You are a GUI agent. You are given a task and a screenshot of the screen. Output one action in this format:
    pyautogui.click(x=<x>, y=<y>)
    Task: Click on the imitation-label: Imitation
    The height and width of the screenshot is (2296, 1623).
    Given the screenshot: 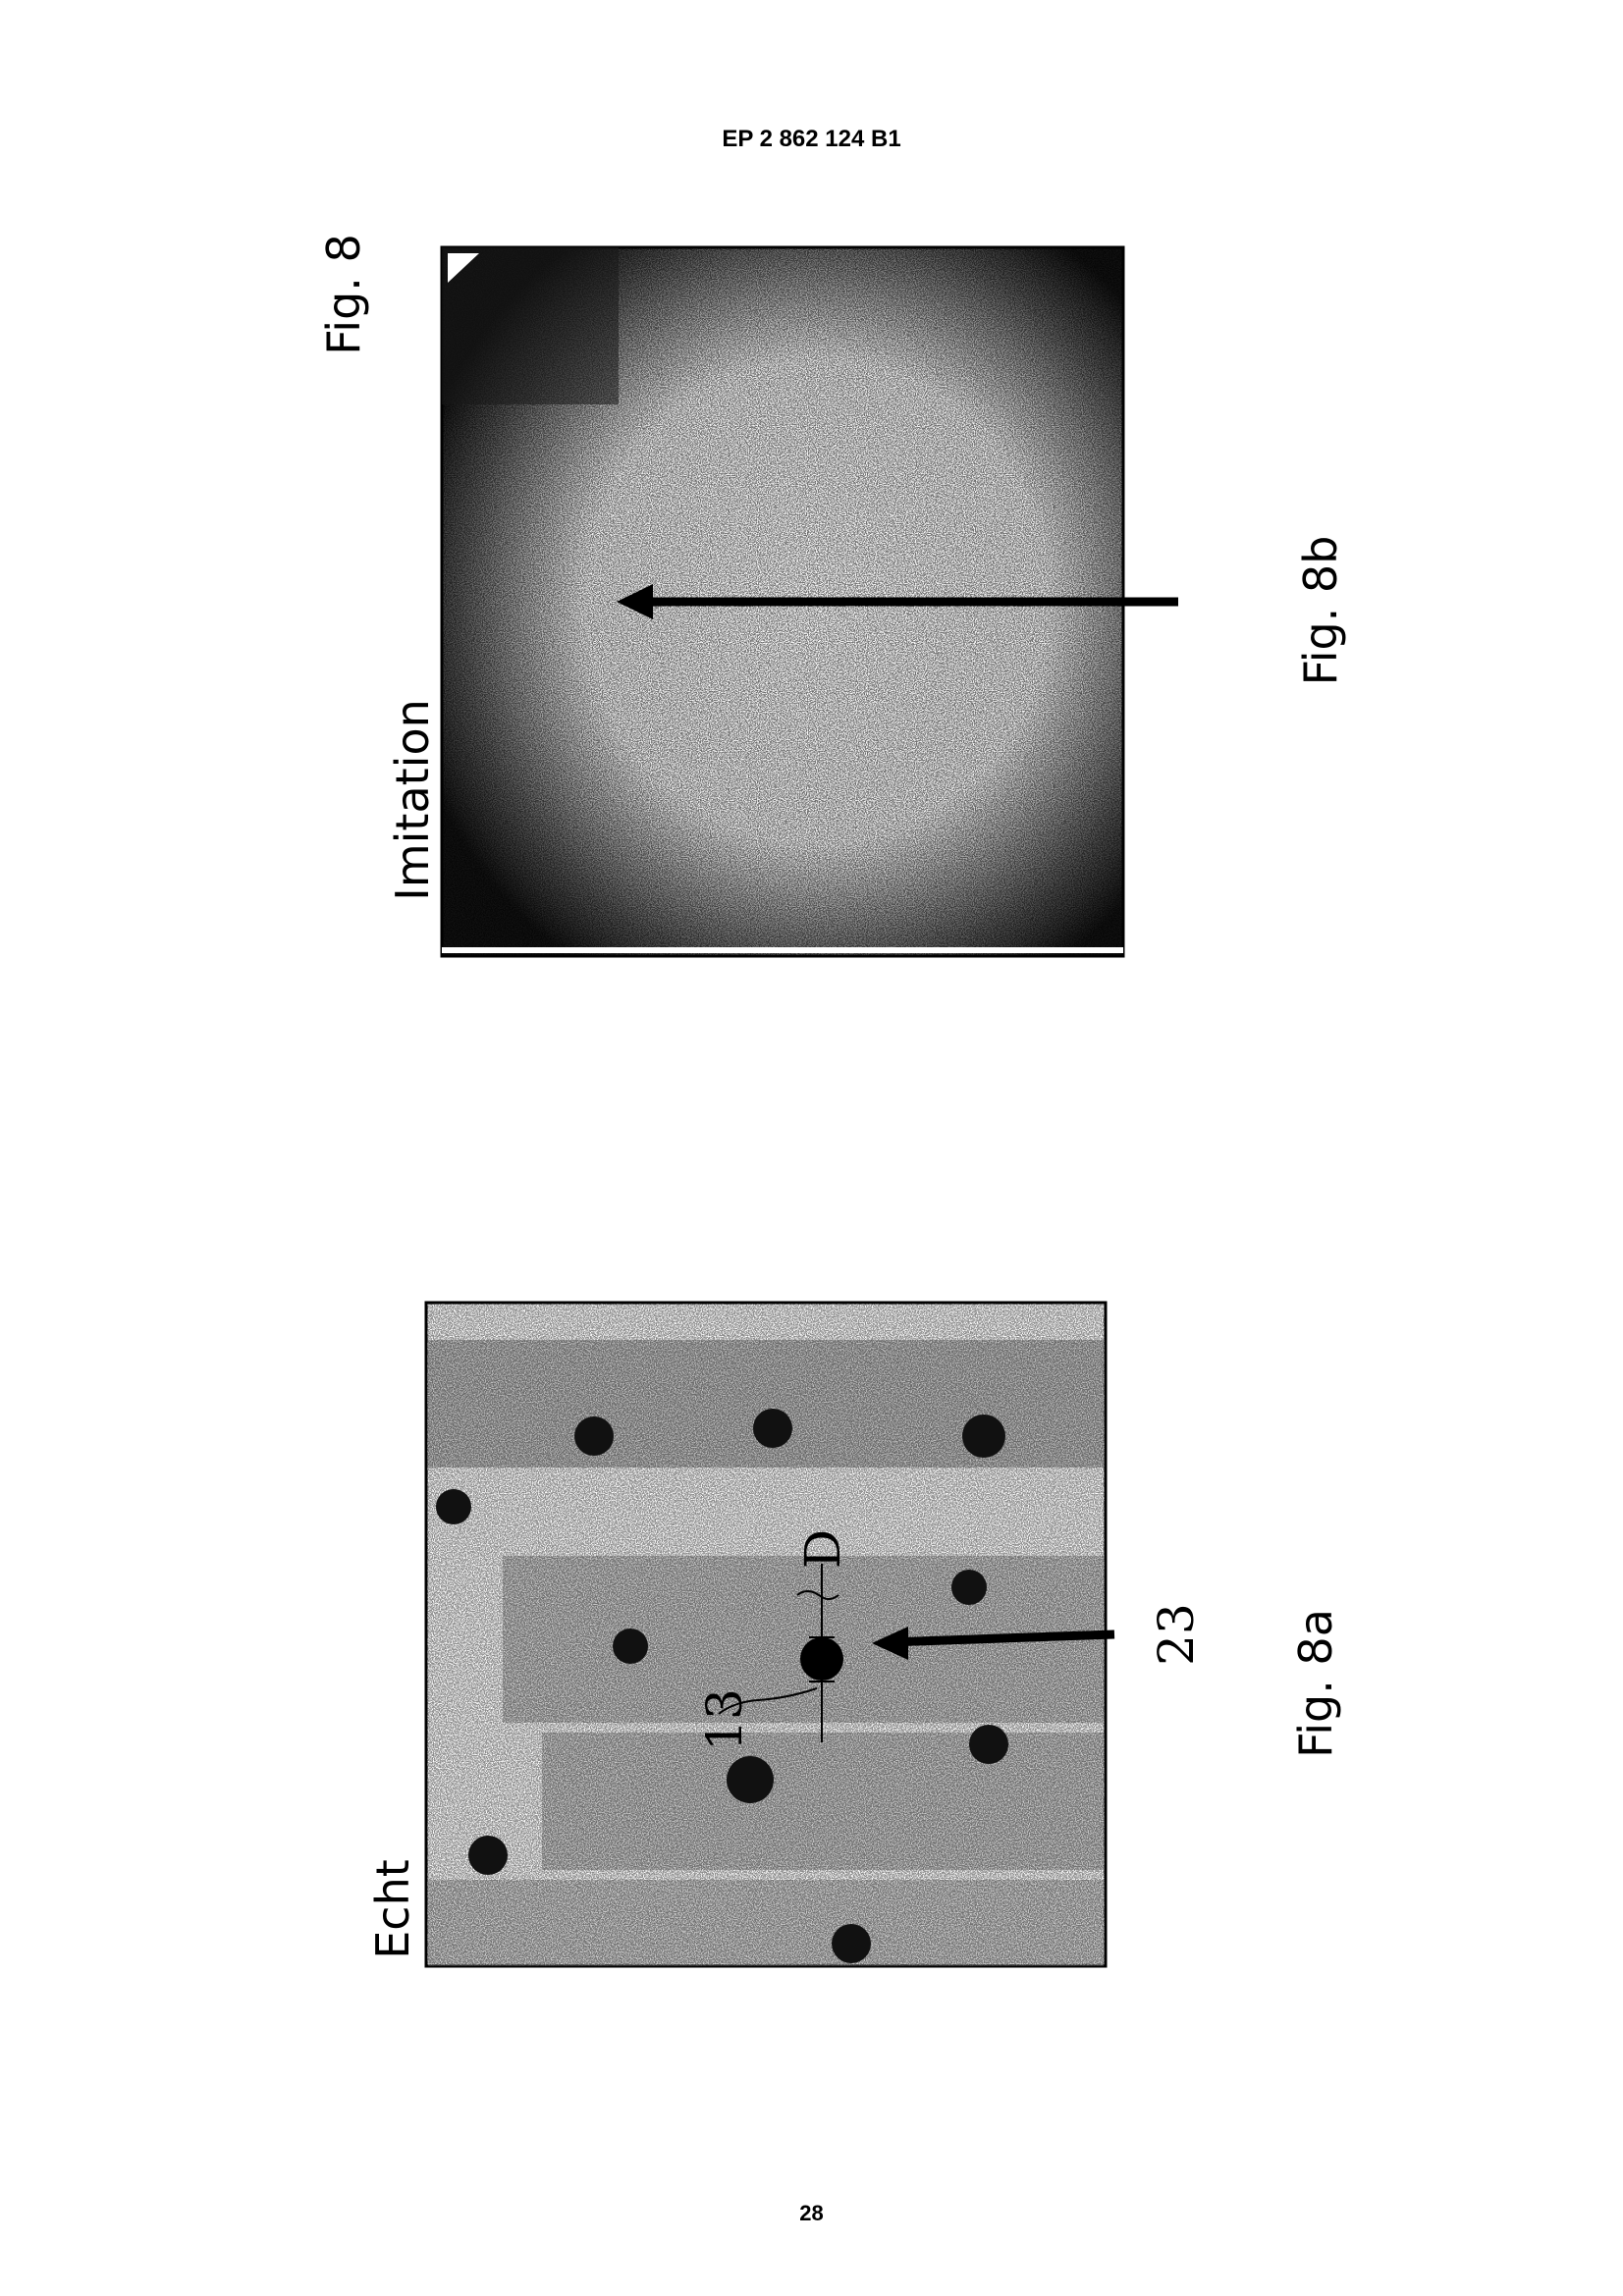 What is the action you would take?
    pyautogui.click(x=413, y=800)
    